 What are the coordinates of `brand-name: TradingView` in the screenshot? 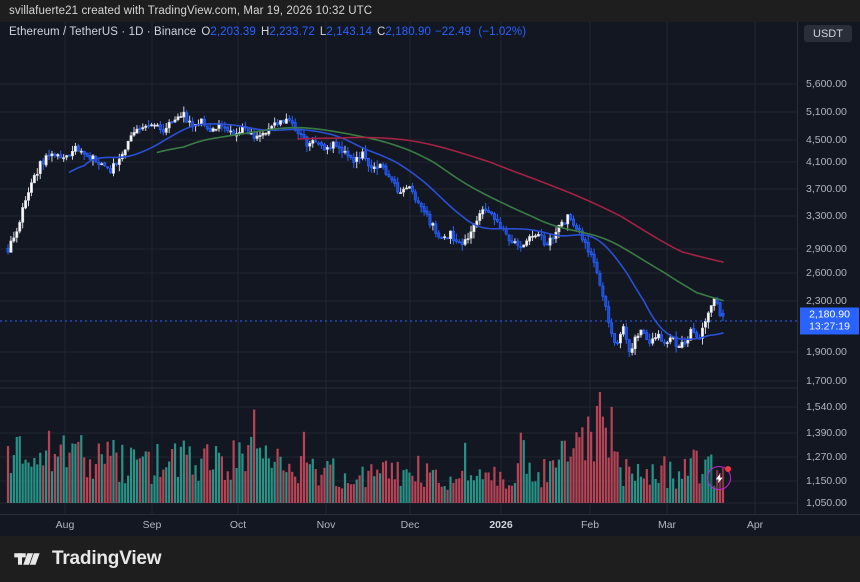 It's located at (107, 558).